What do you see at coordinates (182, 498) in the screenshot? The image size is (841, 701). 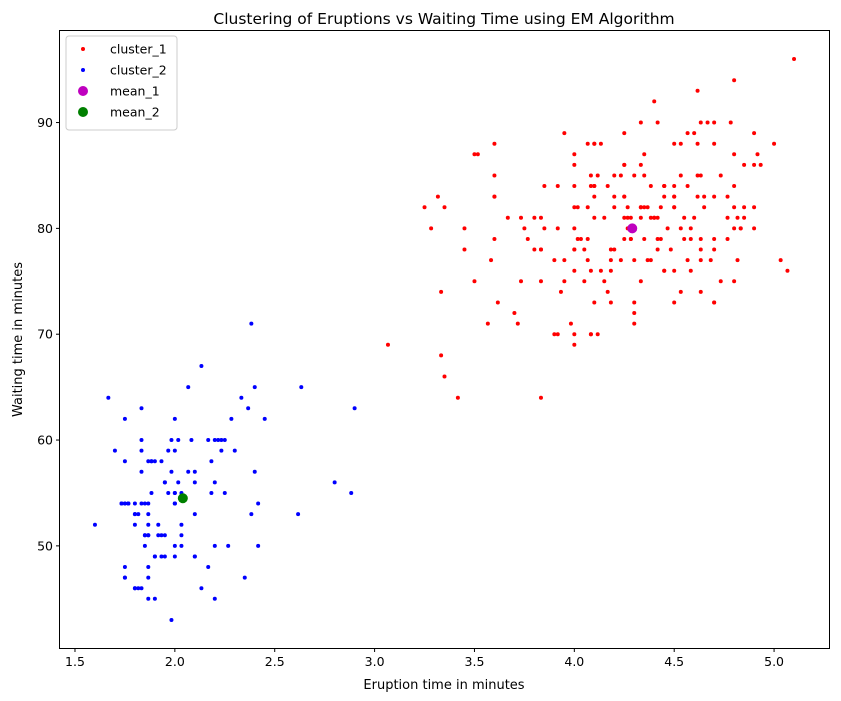 I see `mean_2-series` at bounding box center [182, 498].